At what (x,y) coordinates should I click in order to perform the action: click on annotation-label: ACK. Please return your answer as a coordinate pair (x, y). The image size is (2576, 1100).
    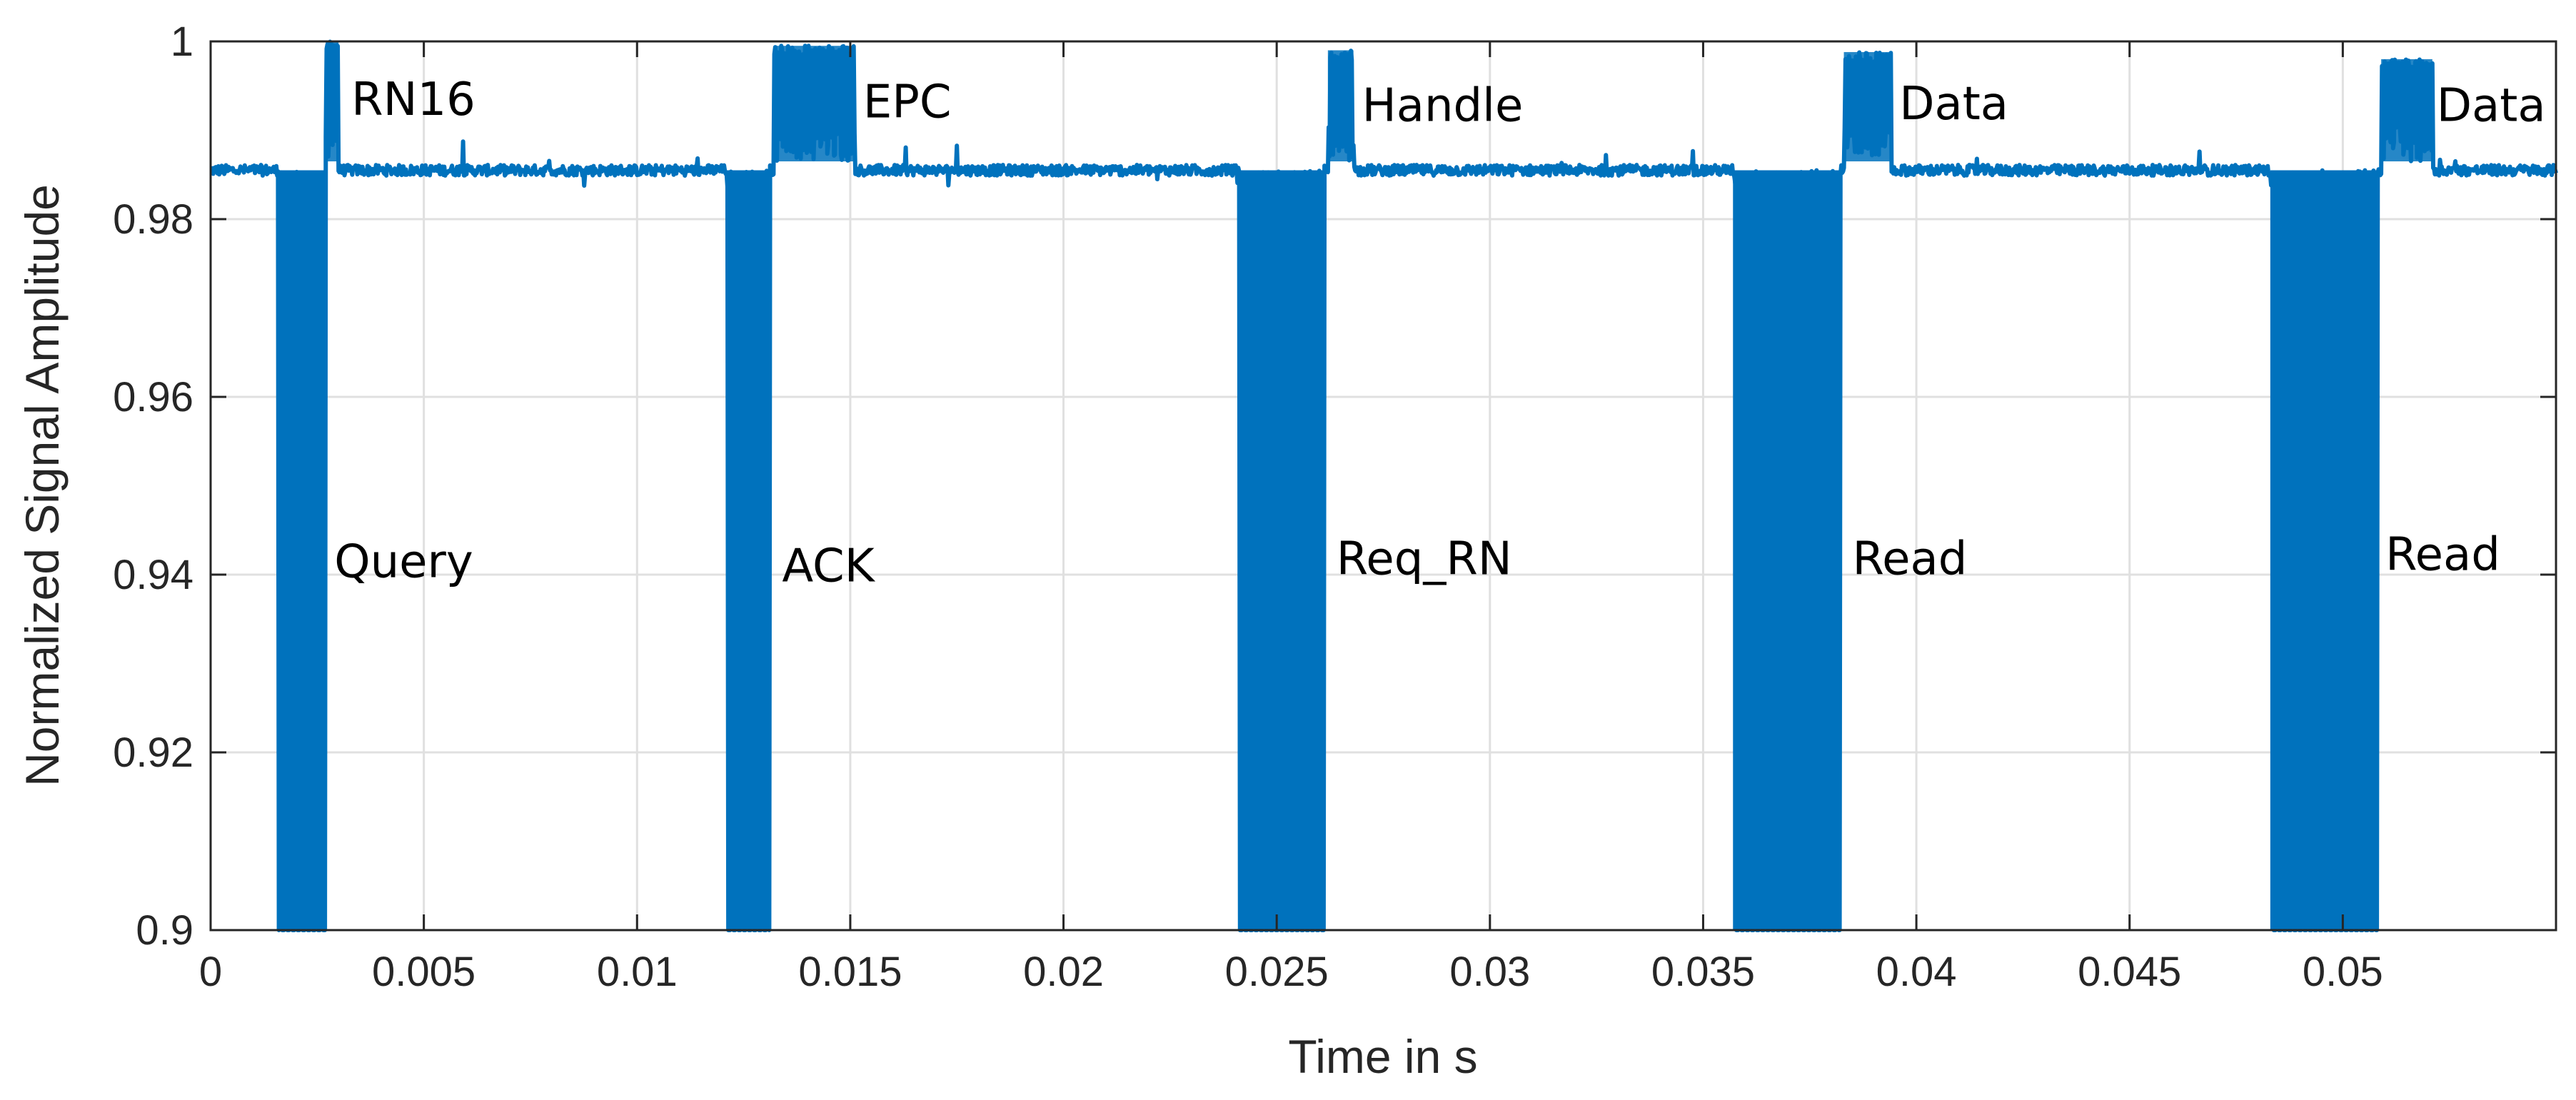
    Looking at the image, I should click on (828, 566).